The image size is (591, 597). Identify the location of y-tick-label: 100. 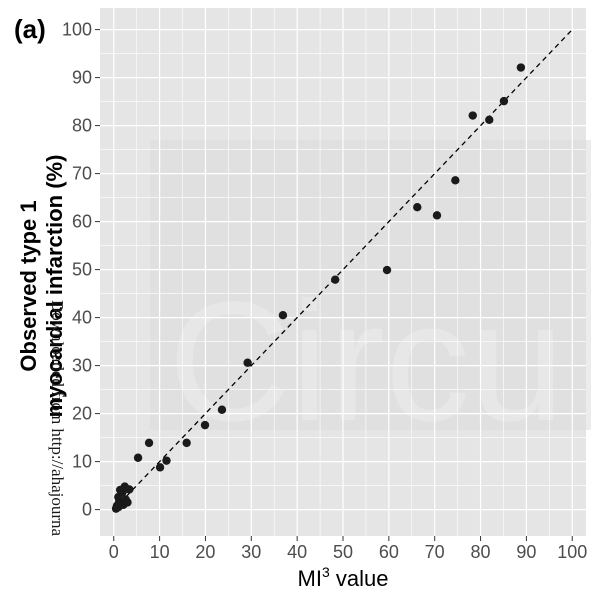
(77, 30).